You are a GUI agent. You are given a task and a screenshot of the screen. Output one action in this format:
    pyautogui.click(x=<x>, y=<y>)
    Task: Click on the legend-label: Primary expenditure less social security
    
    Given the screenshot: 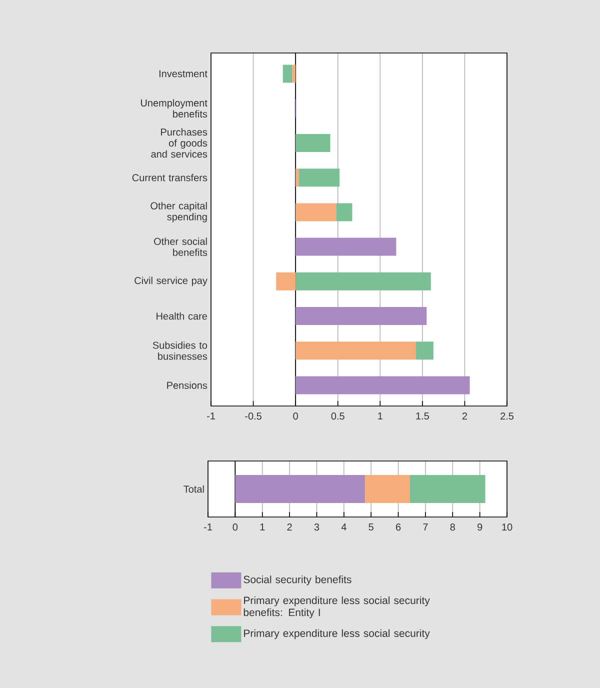 What is the action you would take?
    pyautogui.click(x=337, y=634)
    